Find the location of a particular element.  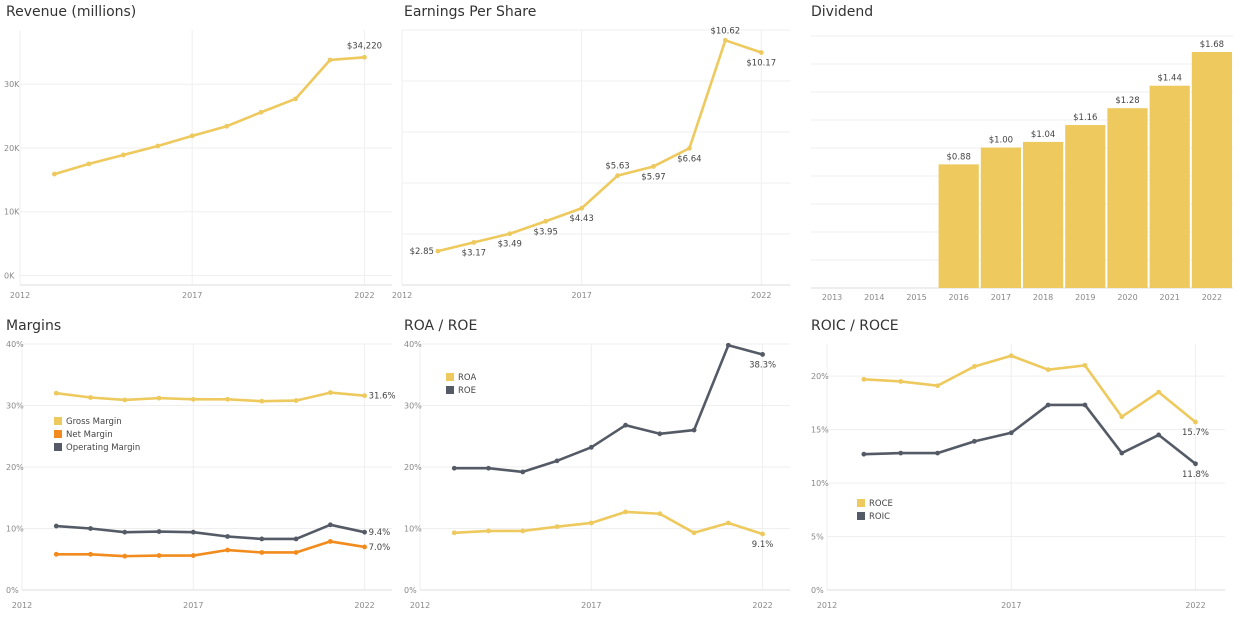

data-label: $5.63 is located at coordinates (617, 167).